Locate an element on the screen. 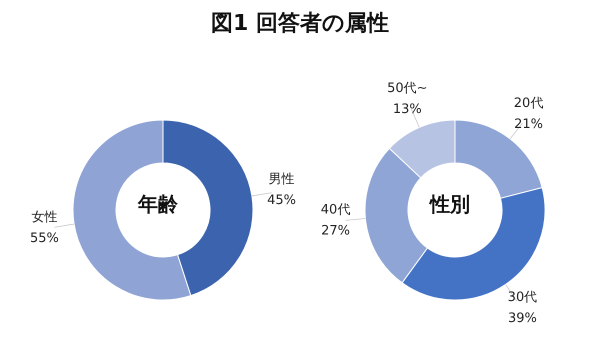 This screenshot has width=600, height=337. slice-label: 40代 is located at coordinates (335, 210).